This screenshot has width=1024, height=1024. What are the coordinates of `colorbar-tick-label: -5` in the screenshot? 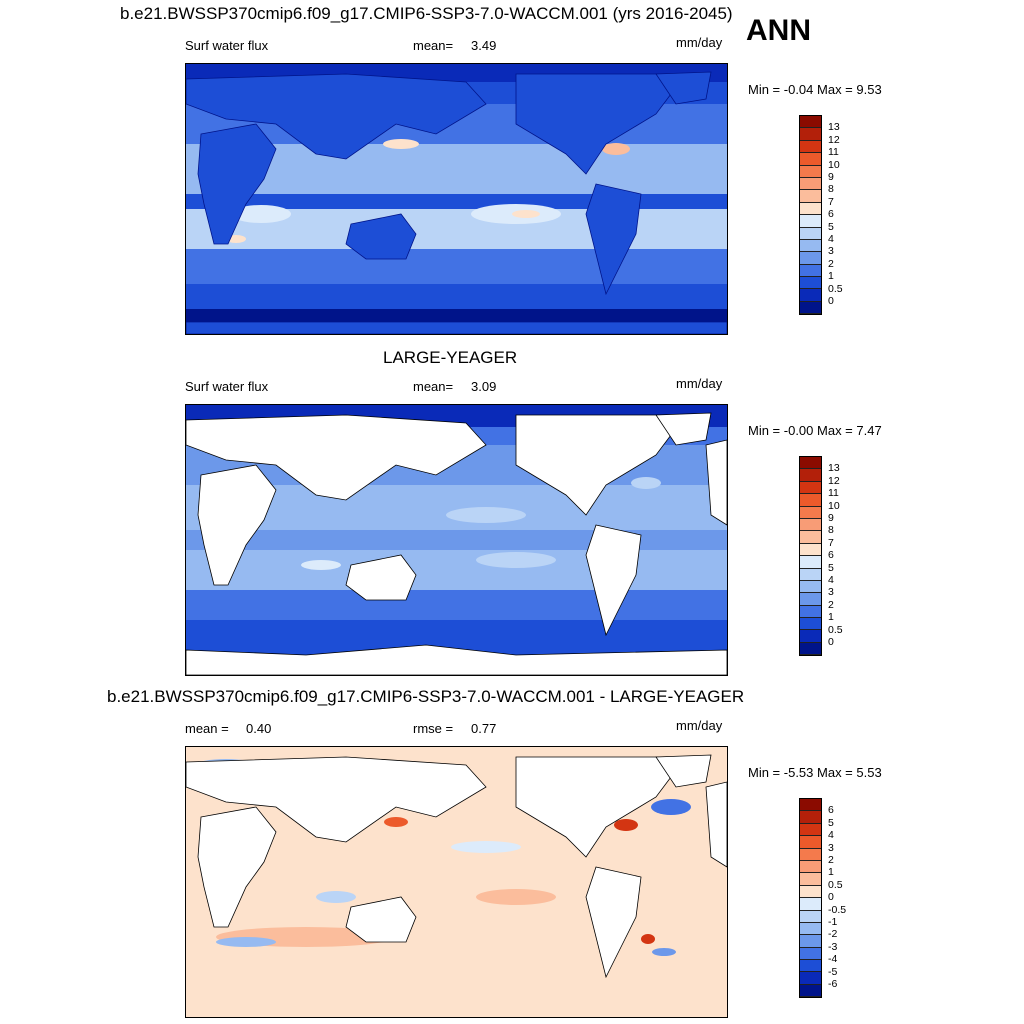 It's located at (833, 971).